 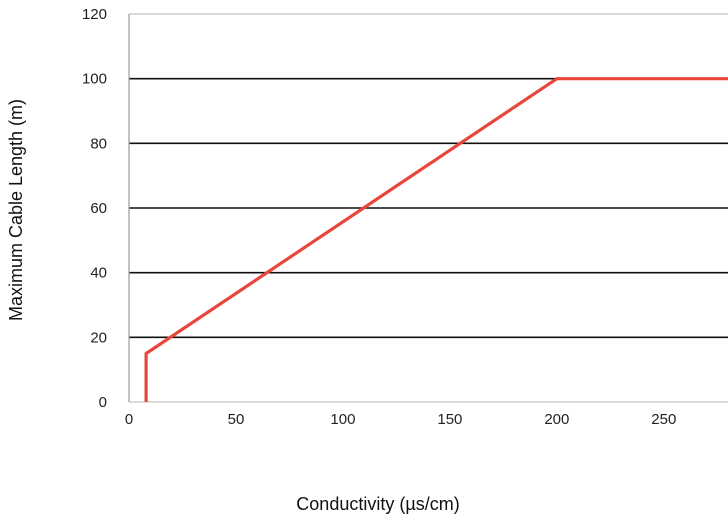 What do you see at coordinates (129, 419) in the screenshot?
I see `x-tick-label-0: 0` at bounding box center [129, 419].